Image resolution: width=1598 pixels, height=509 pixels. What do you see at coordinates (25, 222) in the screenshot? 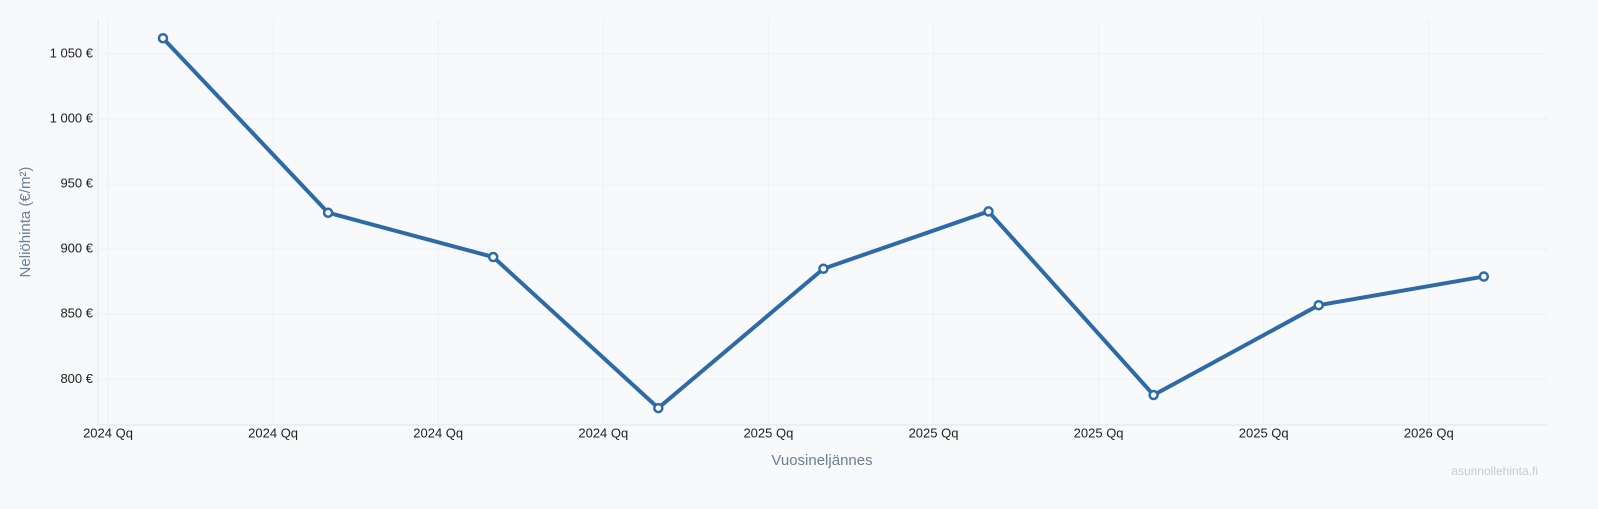
I see `y-axis-title: Neliöhinta (€/m²)` at bounding box center [25, 222].